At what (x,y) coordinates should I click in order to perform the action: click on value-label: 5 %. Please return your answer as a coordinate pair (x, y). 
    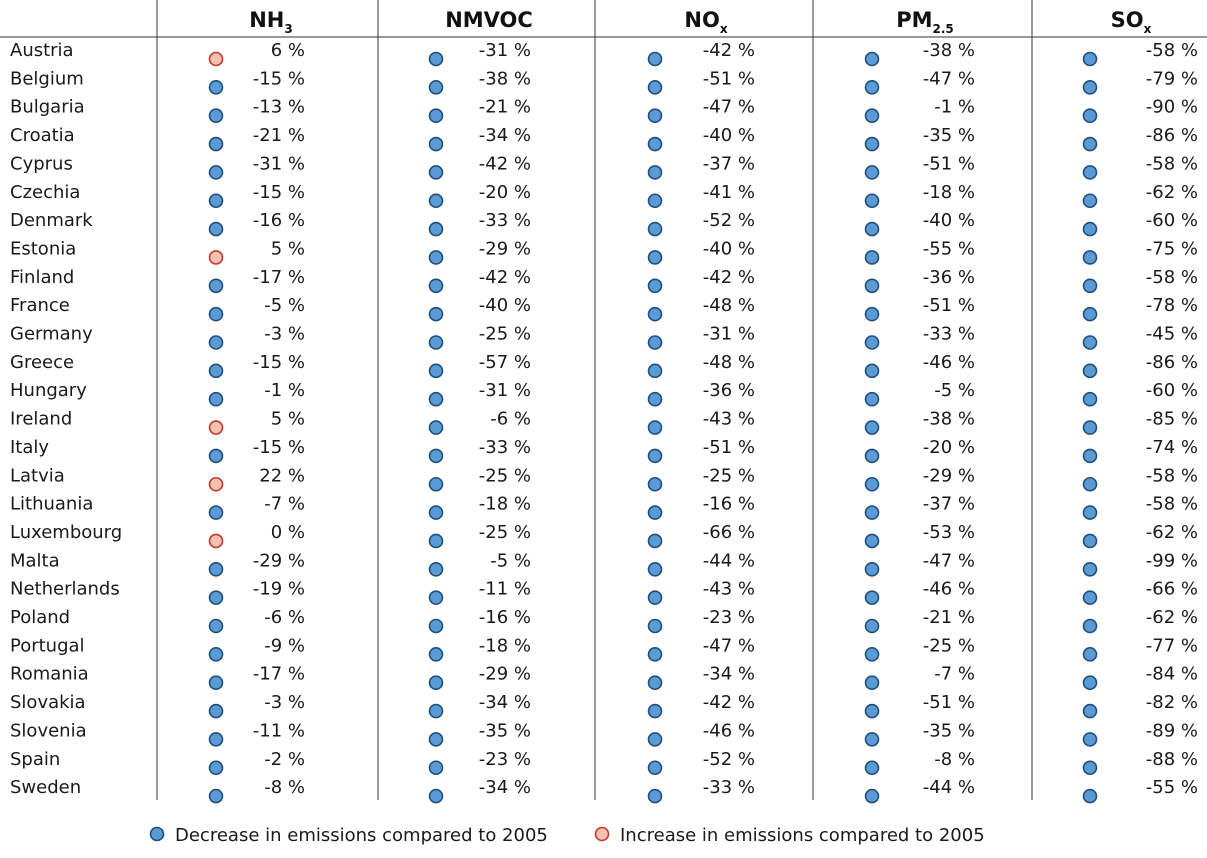
    Looking at the image, I should click on (288, 419).